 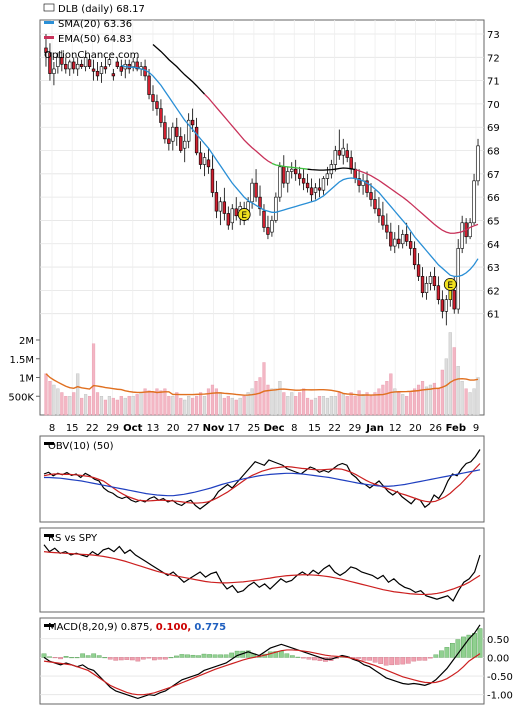 What do you see at coordinates (493, 268) in the screenshot?
I see `price-tick-label: 63` at bounding box center [493, 268].